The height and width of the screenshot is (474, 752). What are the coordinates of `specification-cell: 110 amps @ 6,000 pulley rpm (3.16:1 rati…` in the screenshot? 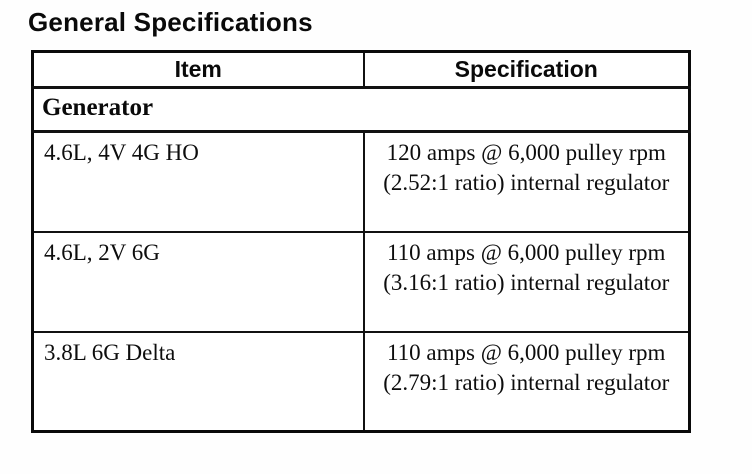 It's located at (526, 281).